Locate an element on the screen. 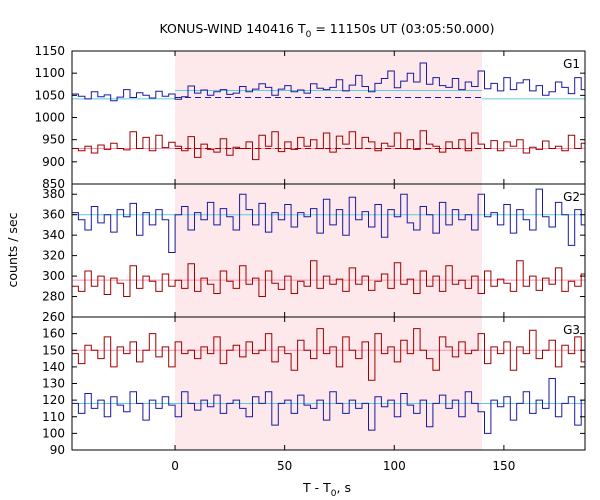 This screenshot has height=500, width=600. x-tick-label: 0 is located at coordinates (175, 466).